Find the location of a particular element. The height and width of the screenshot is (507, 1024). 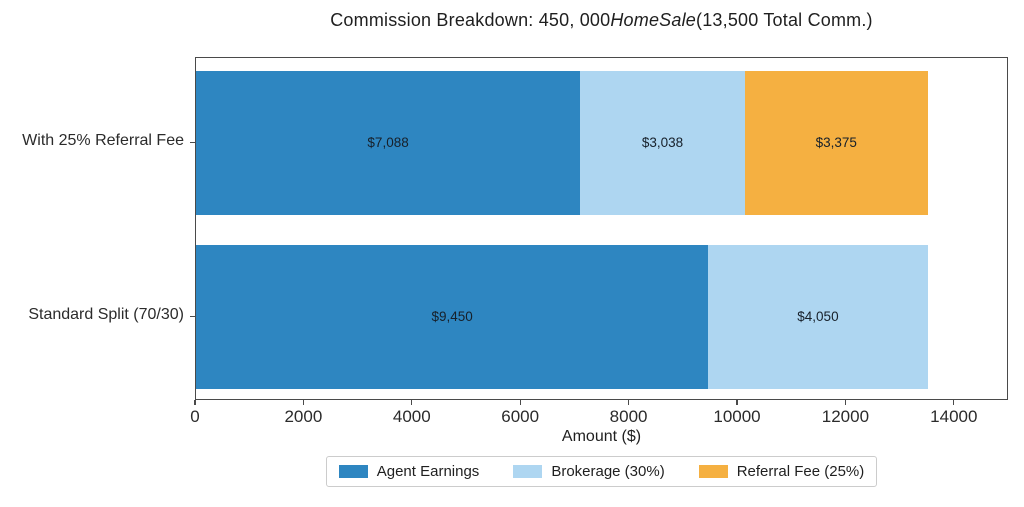

x-tick-label: 4000 is located at coordinates (411, 416).